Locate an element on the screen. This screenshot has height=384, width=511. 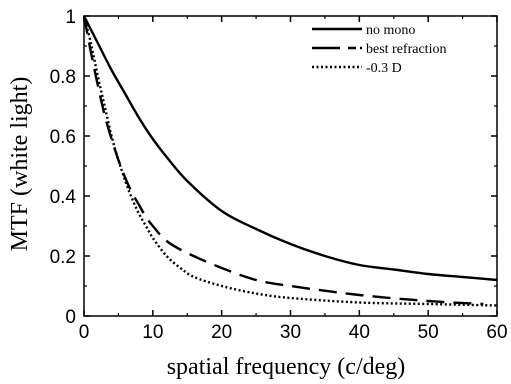
x-tick-label: 60 is located at coordinates (496, 332).